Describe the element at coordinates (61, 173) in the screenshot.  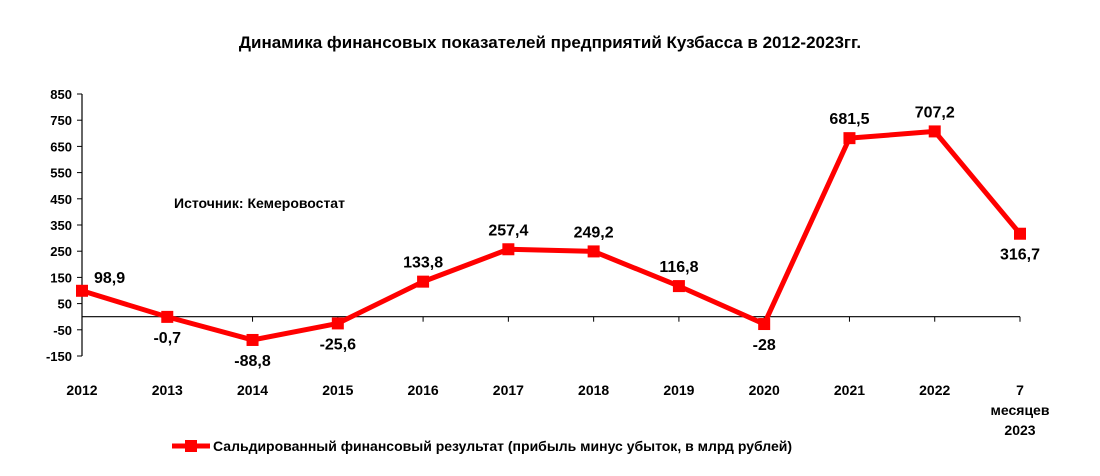
I see `y-tick-label: 550` at that location.